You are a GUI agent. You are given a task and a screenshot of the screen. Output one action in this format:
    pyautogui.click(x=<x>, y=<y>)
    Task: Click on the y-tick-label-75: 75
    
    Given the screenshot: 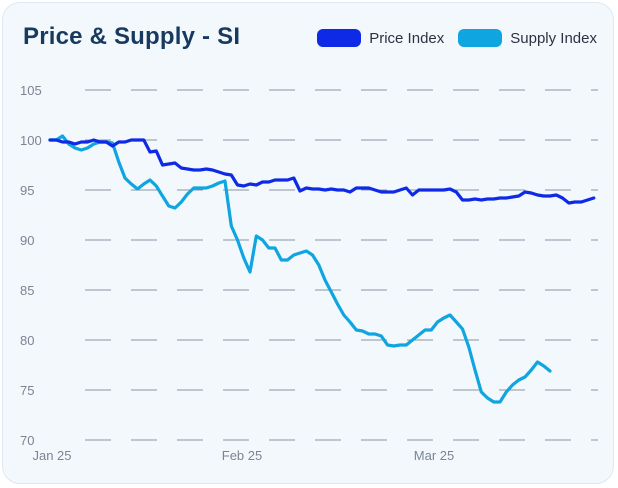 What is the action you would take?
    pyautogui.click(x=27, y=390)
    